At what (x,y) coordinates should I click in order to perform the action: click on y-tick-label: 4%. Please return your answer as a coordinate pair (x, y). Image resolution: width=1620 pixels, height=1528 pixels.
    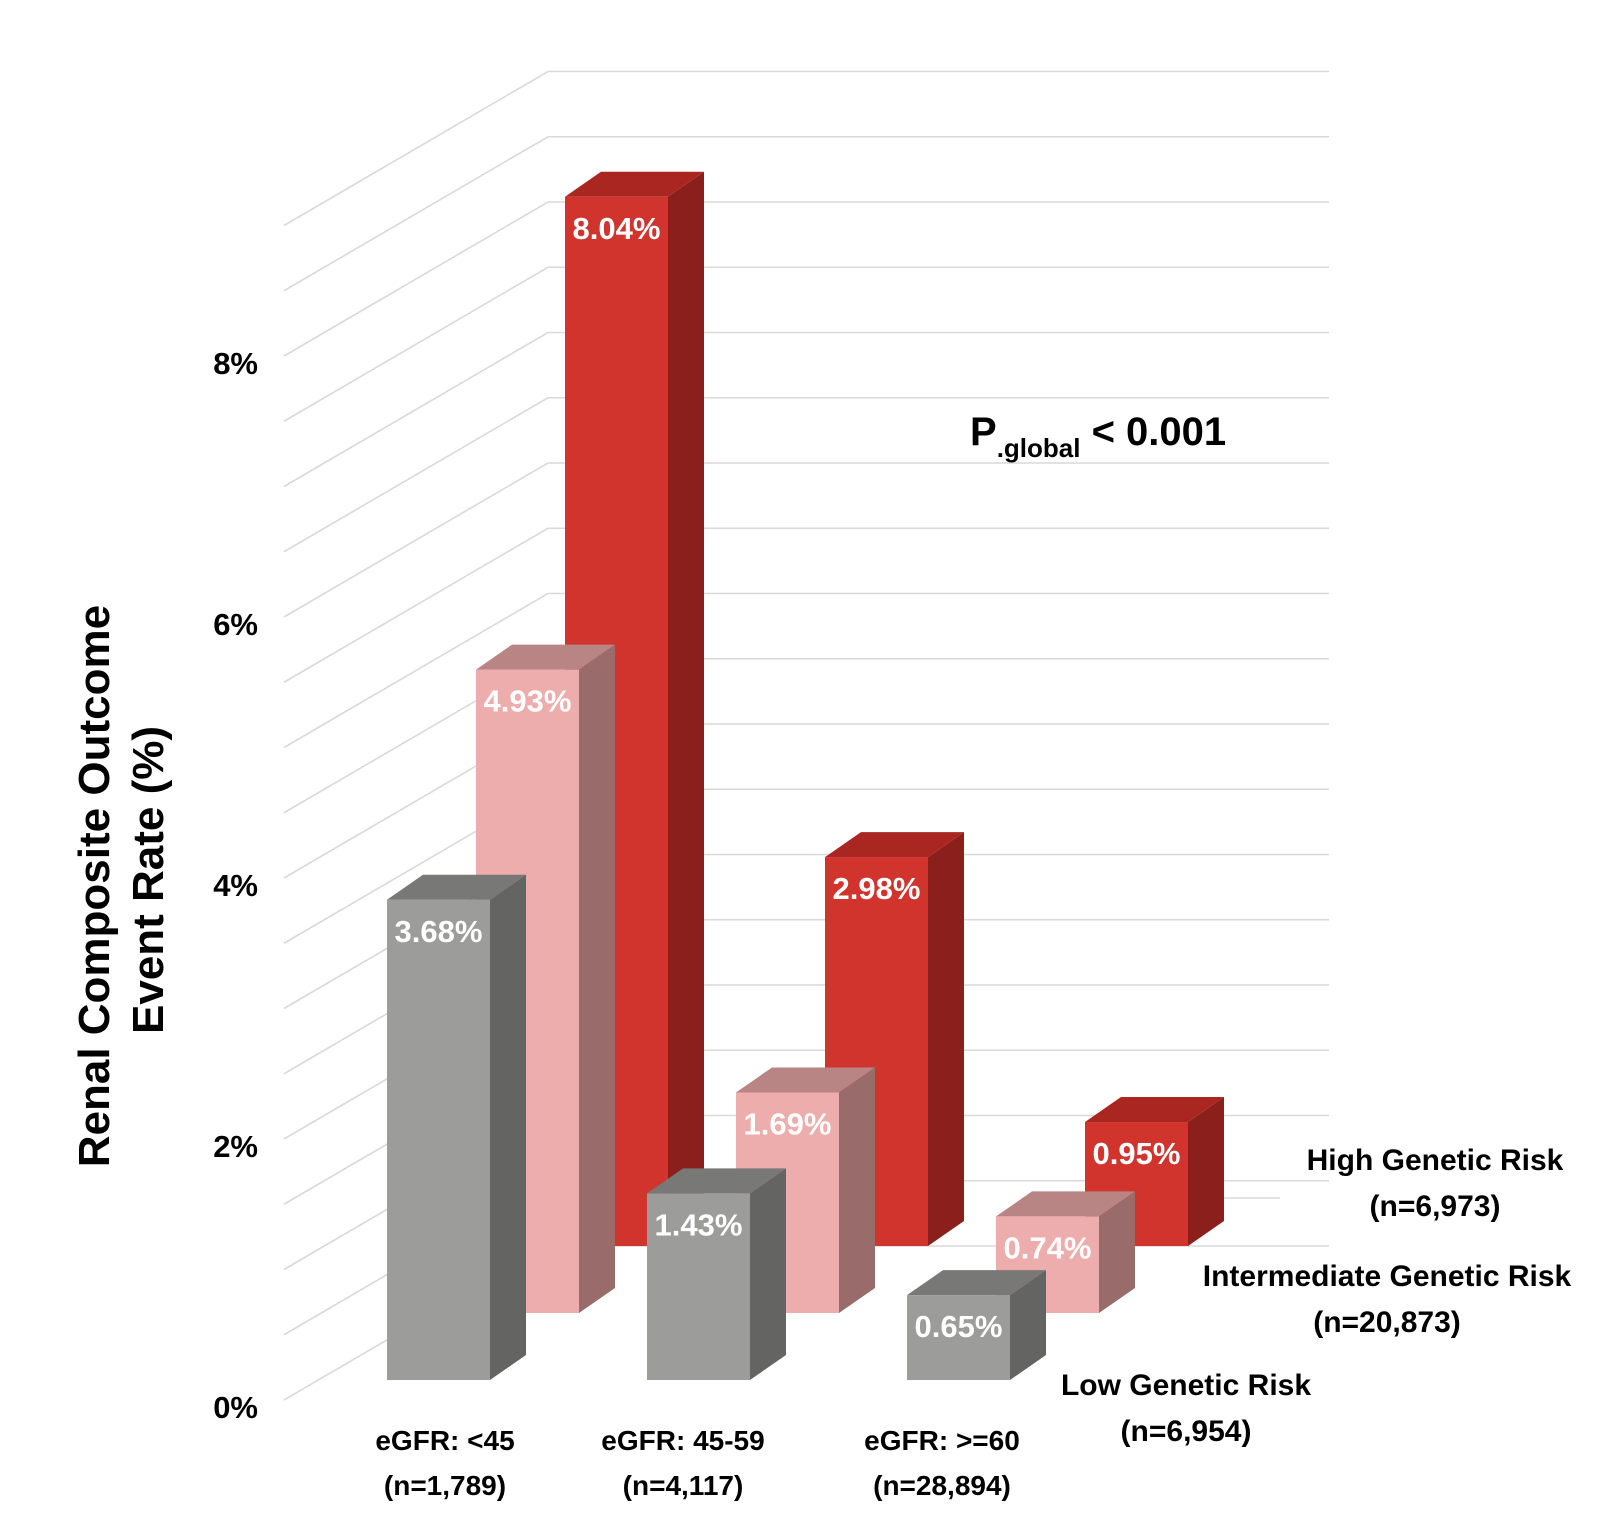
    Looking at the image, I should click on (235, 885).